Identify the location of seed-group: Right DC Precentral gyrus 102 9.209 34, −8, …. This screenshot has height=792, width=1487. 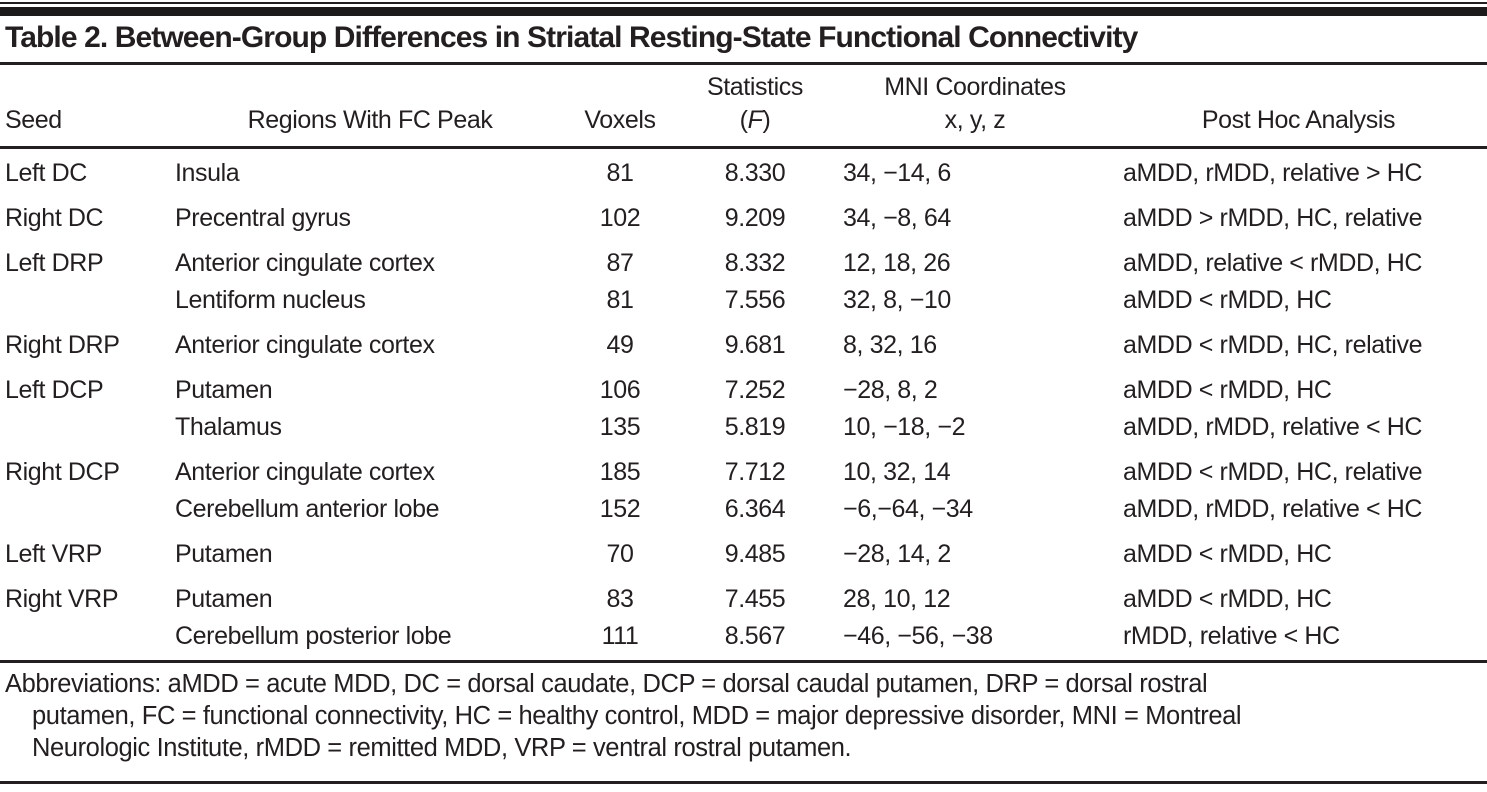
(743, 218).